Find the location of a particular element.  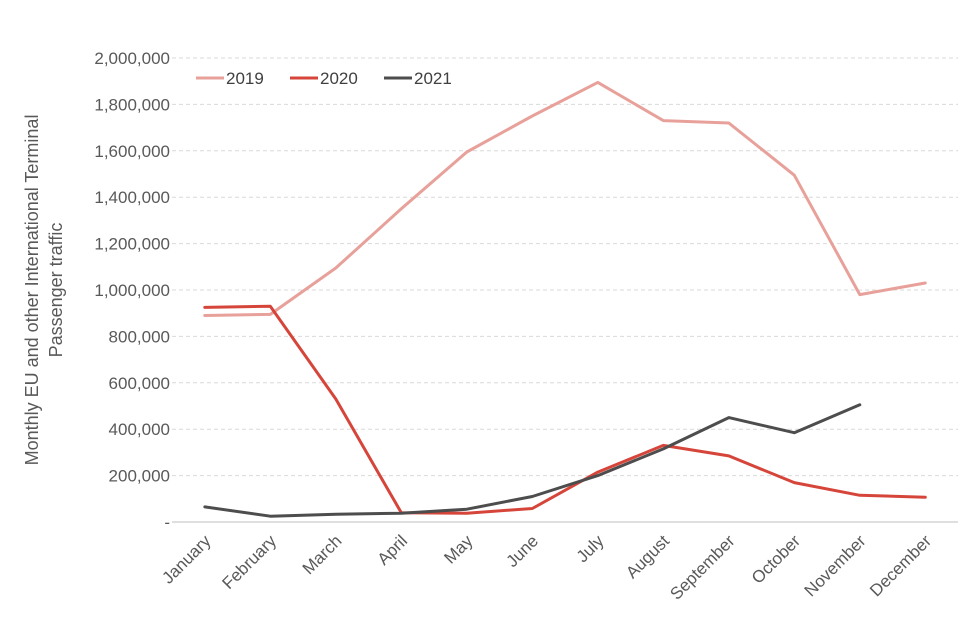

y-tick-label: 1,000,000 is located at coordinates (132, 290).